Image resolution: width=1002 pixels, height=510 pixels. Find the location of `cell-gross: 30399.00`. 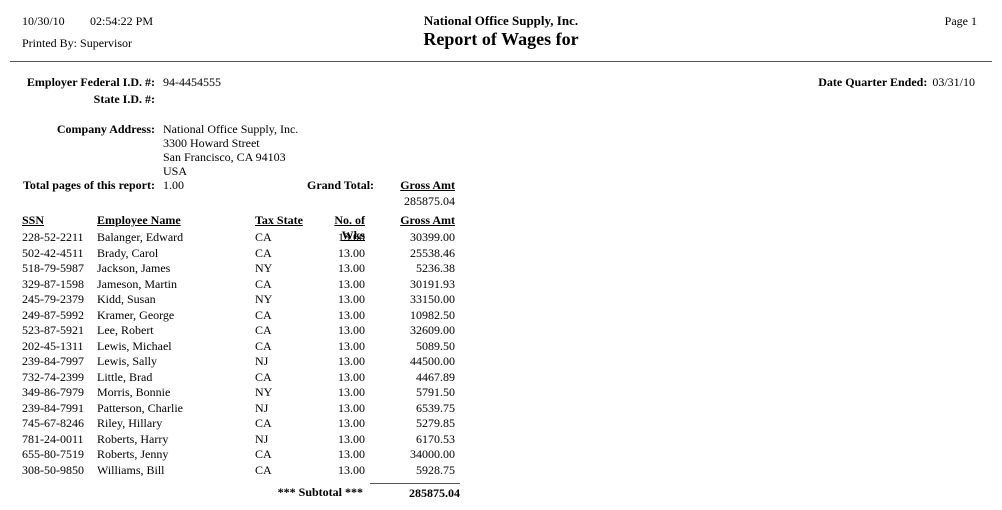

cell-gross: 30399.00 is located at coordinates (432, 237).